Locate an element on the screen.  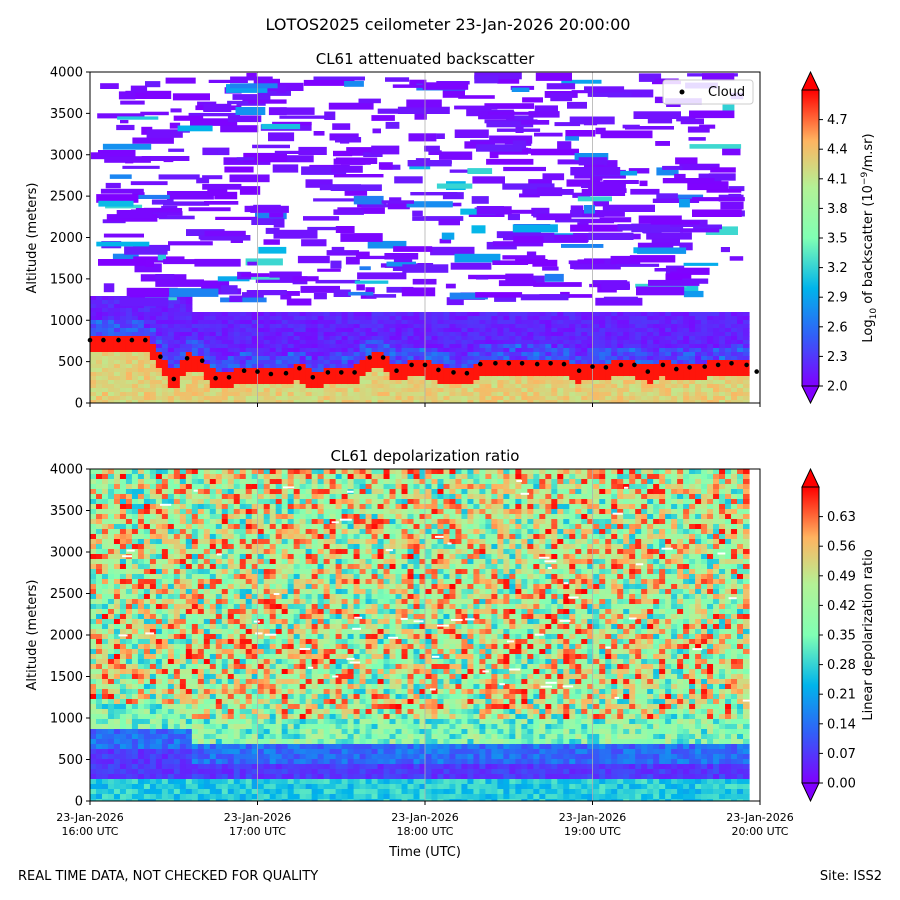
cloud-marker is located at coordinates (689, 367).